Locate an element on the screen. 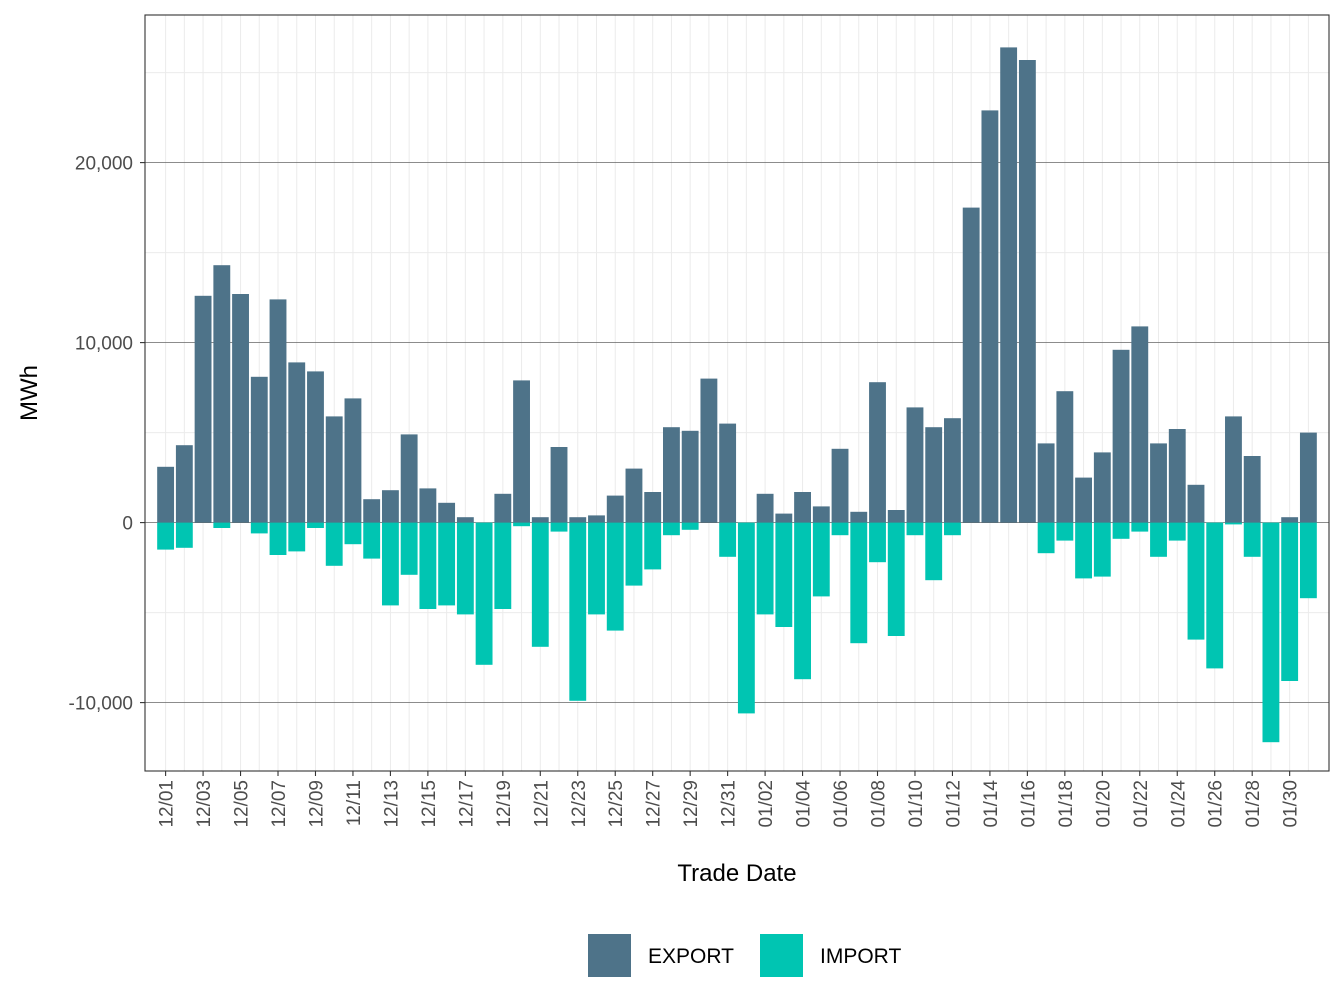 The image size is (1344, 1008). x-tick-label: 01/14 is located at coordinates (991, 804).